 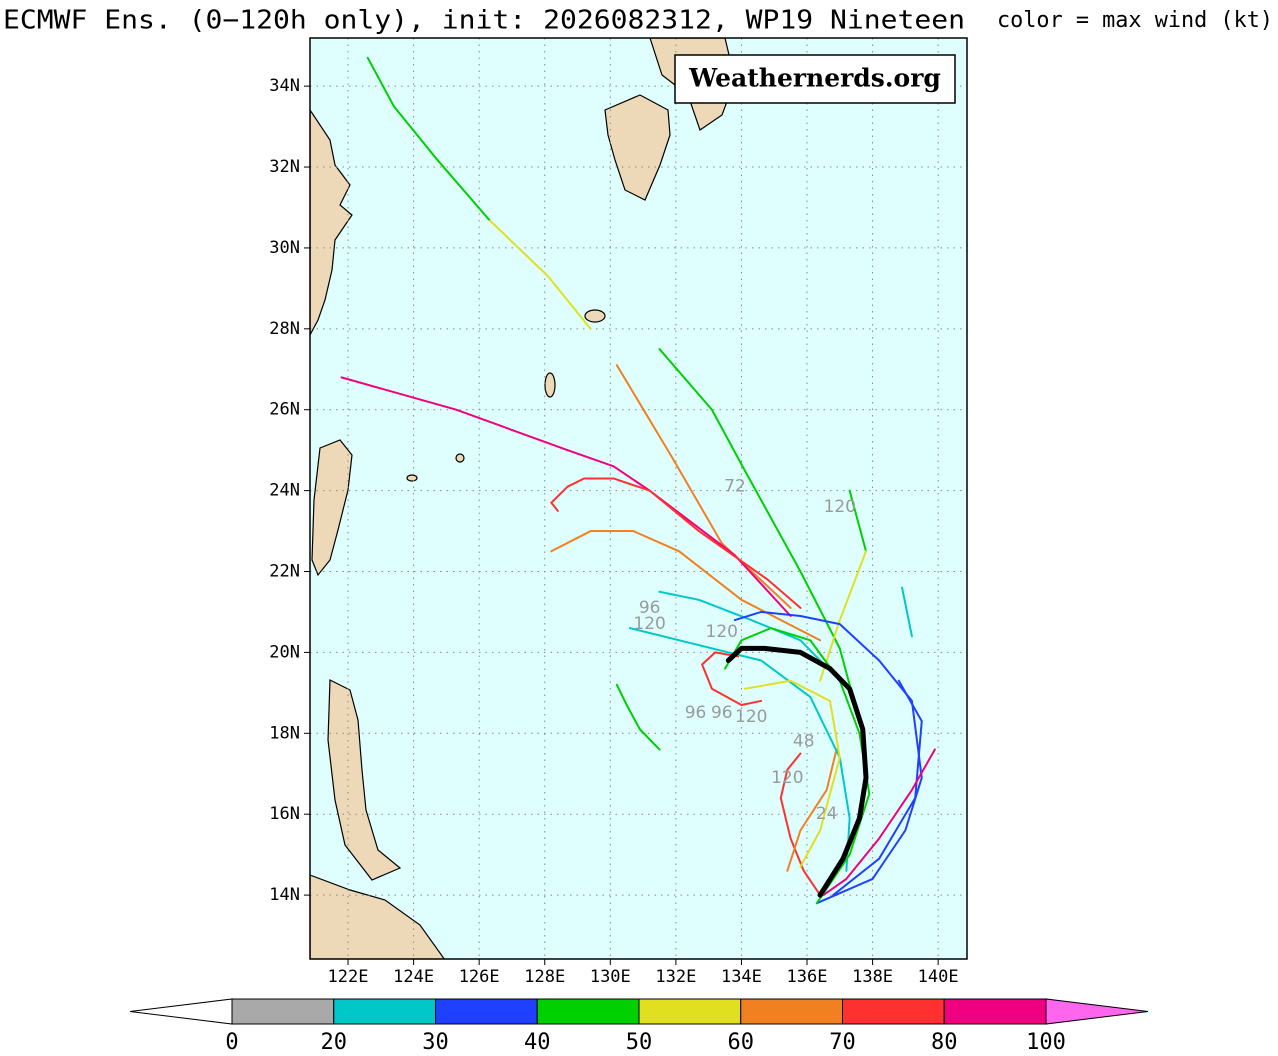 What do you see at coordinates (364, 780) in the screenshot?
I see `luzon` at bounding box center [364, 780].